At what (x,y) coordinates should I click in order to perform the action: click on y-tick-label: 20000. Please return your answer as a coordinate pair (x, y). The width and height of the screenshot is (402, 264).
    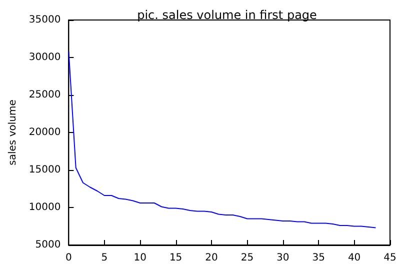
    Looking at the image, I should click on (44, 132).